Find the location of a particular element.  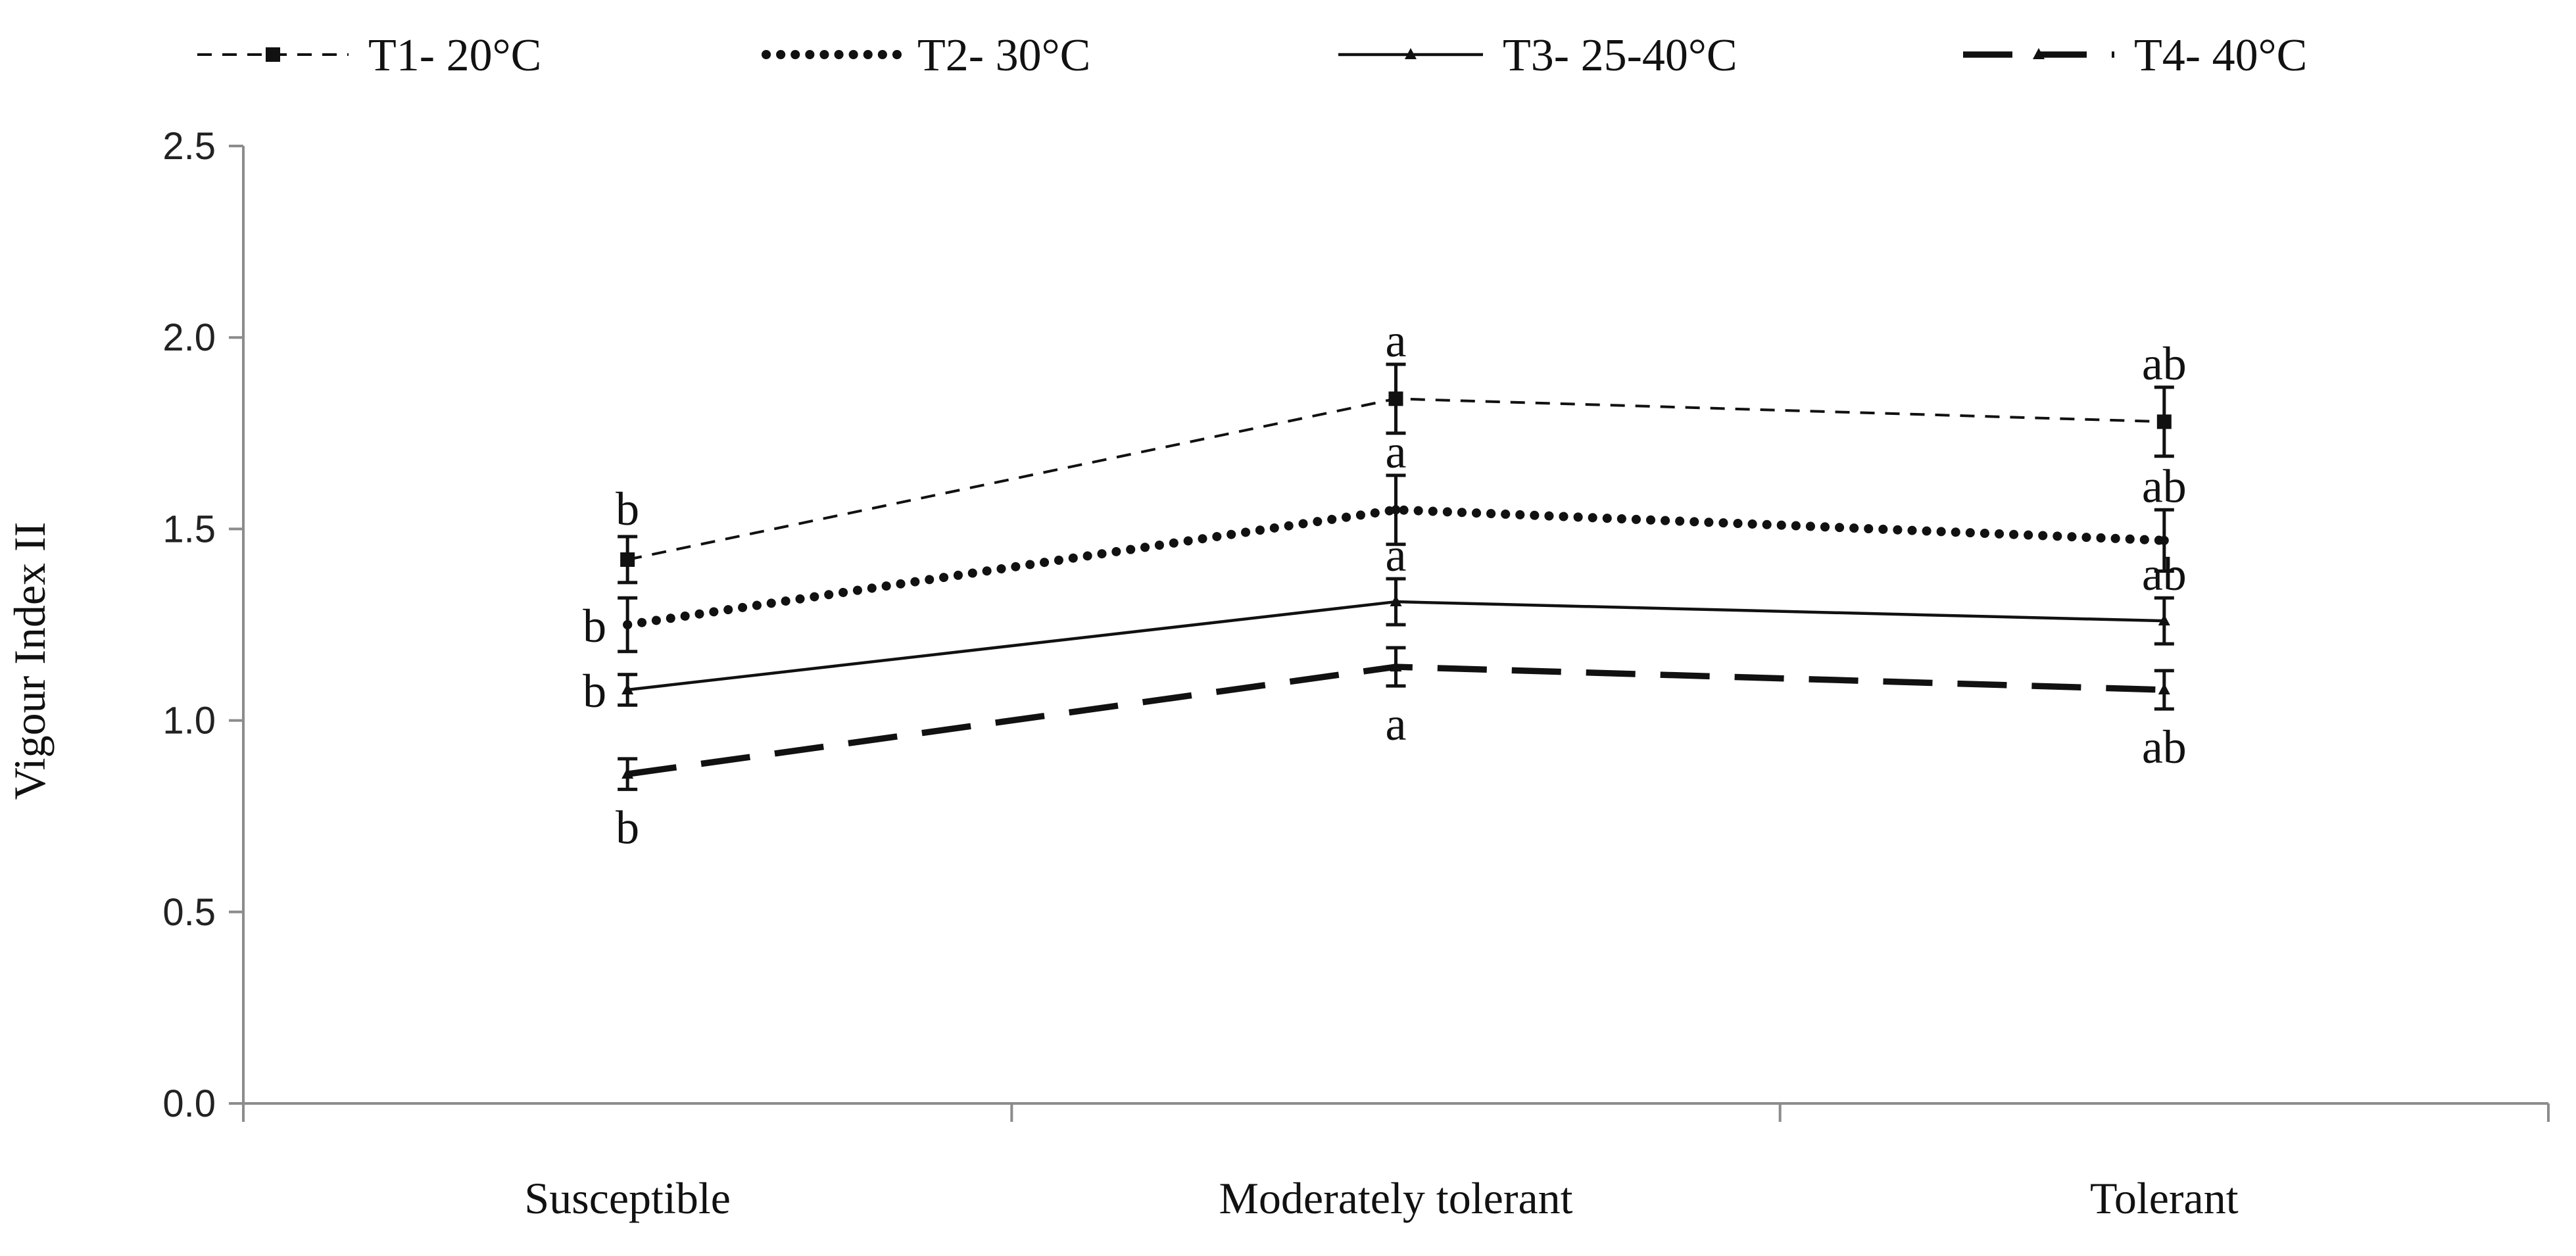

legend-item: T1- 20°C is located at coordinates (369, 56).